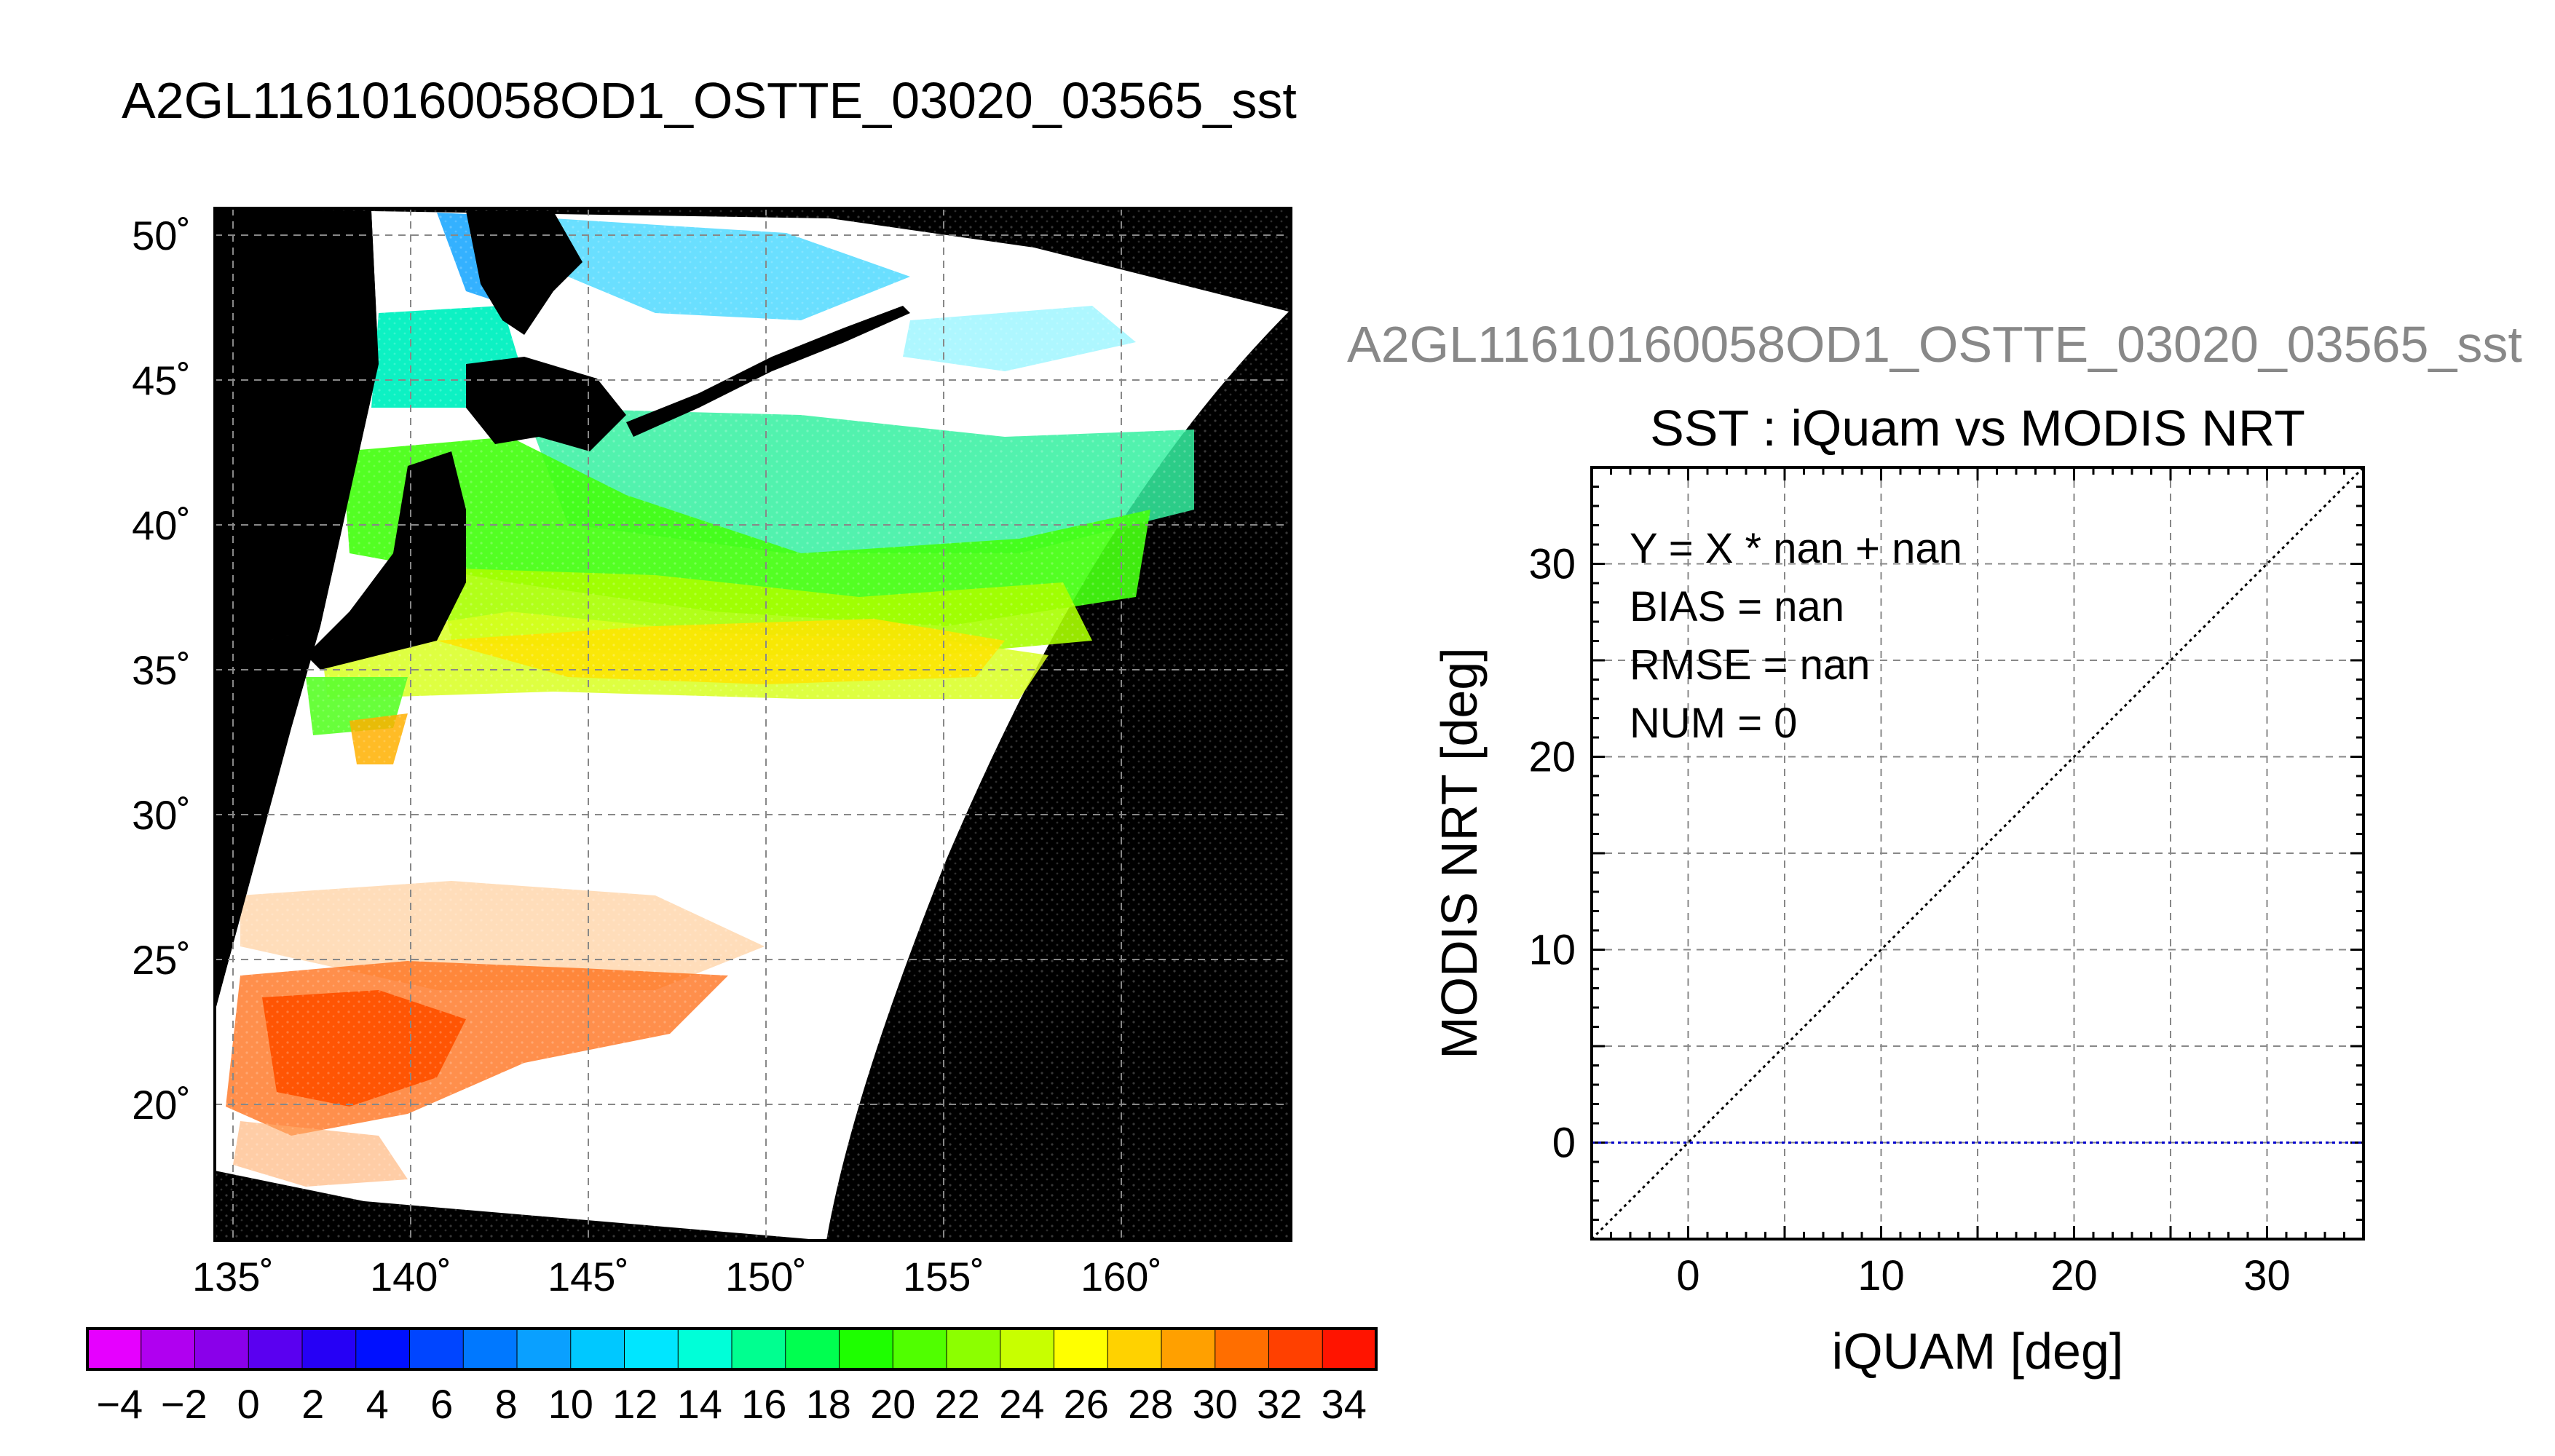 The image size is (2555, 1456). Describe the element at coordinates (248, 1404) in the screenshot. I see `colorbar-label: 0` at that location.